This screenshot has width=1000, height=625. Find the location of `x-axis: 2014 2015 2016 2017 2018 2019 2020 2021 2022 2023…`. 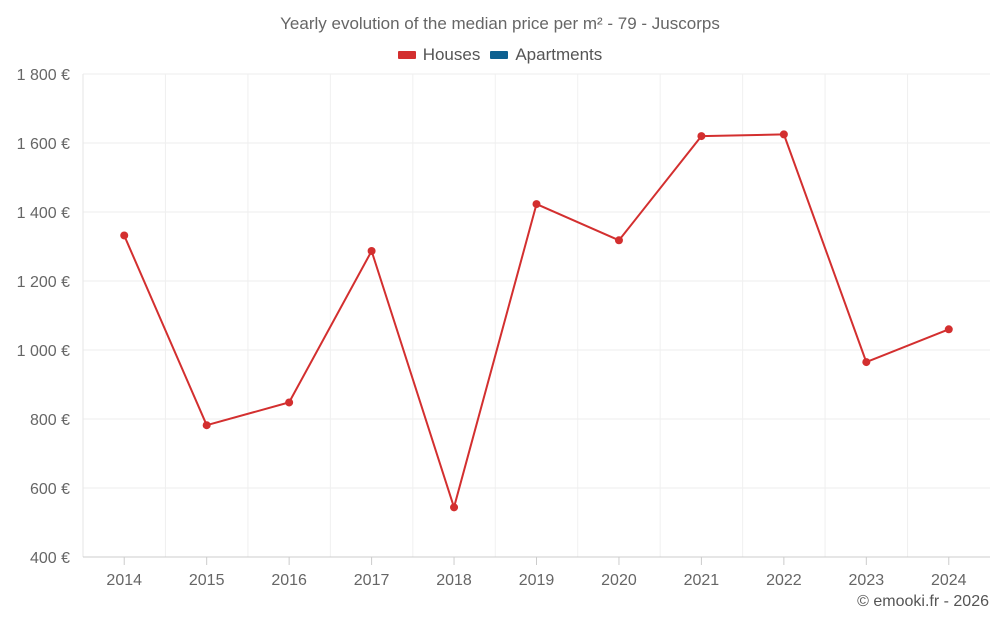

x-axis: 2014 2015 2016 2017 2018 2019 2020 2021 2022 2023… is located at coordinates (536, 572).